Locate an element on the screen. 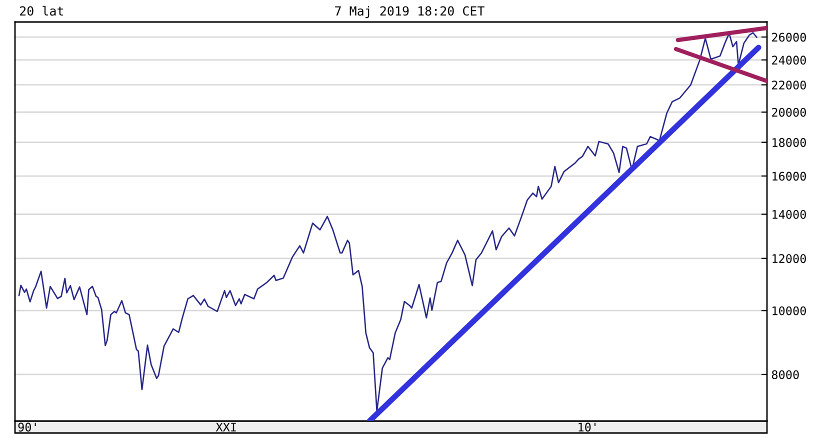 Image resolution: width=819 pixels, height=438 pixels. y-tick-label: 26000 is located at coordinates (789, 37).